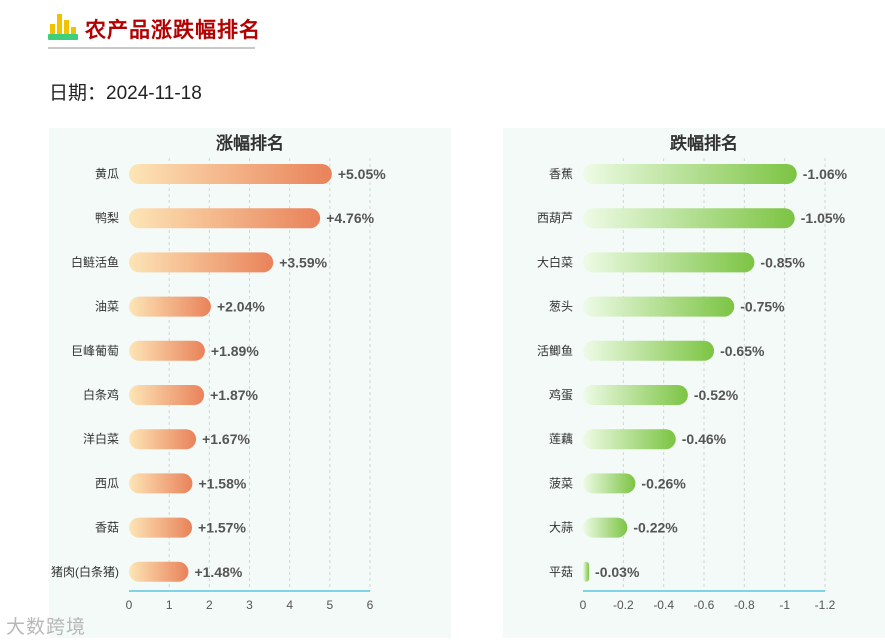 The image size is (885, 641). Describe the element at coordinates (784, 605) in the screenshot. I see `x-tick-label: -1` at that location.